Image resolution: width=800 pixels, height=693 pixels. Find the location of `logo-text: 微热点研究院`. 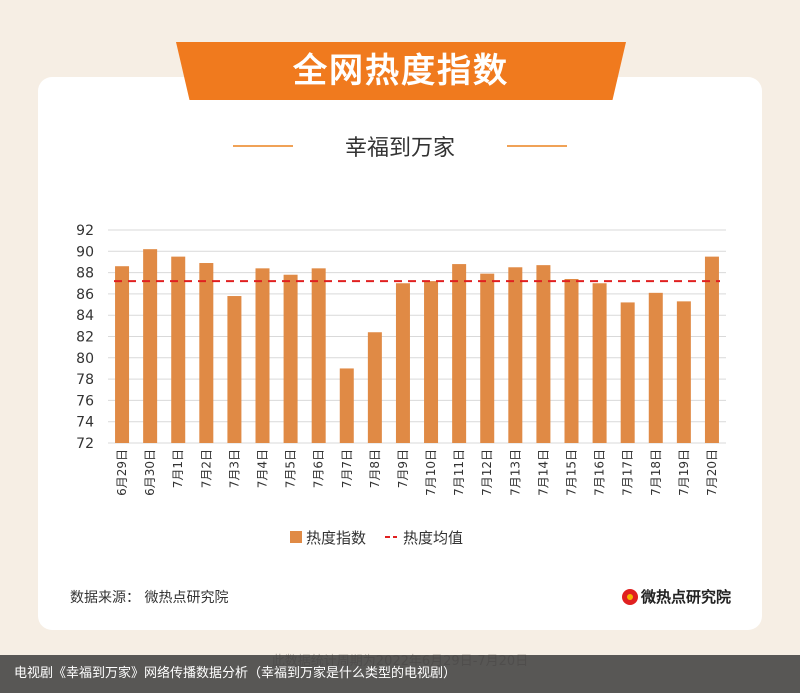

logo-text: 微热点研究院 is located at coordinates (686, 597).